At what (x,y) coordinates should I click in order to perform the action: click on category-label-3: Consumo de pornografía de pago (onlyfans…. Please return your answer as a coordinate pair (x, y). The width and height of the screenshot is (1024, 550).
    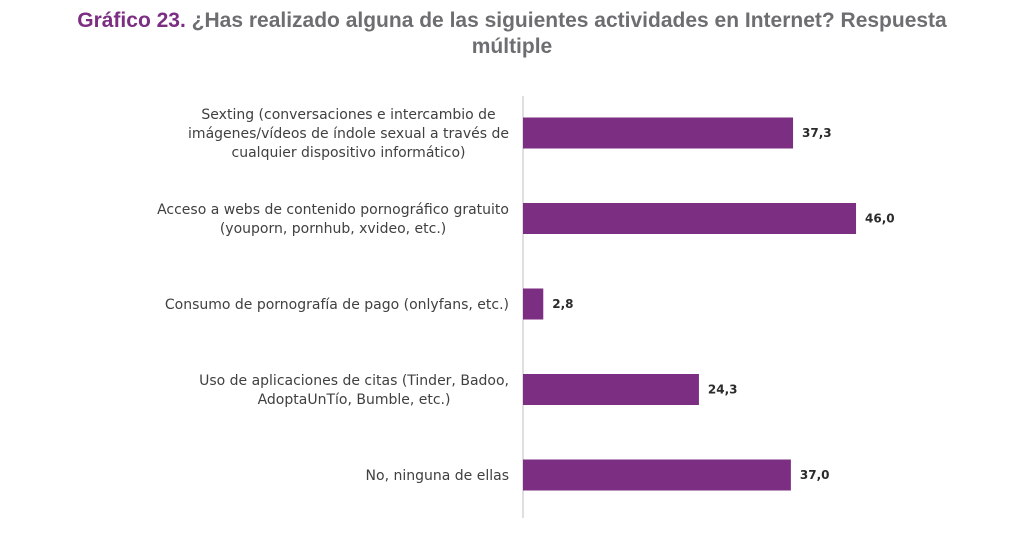
    Looking at the image, I should click on (337, 305).